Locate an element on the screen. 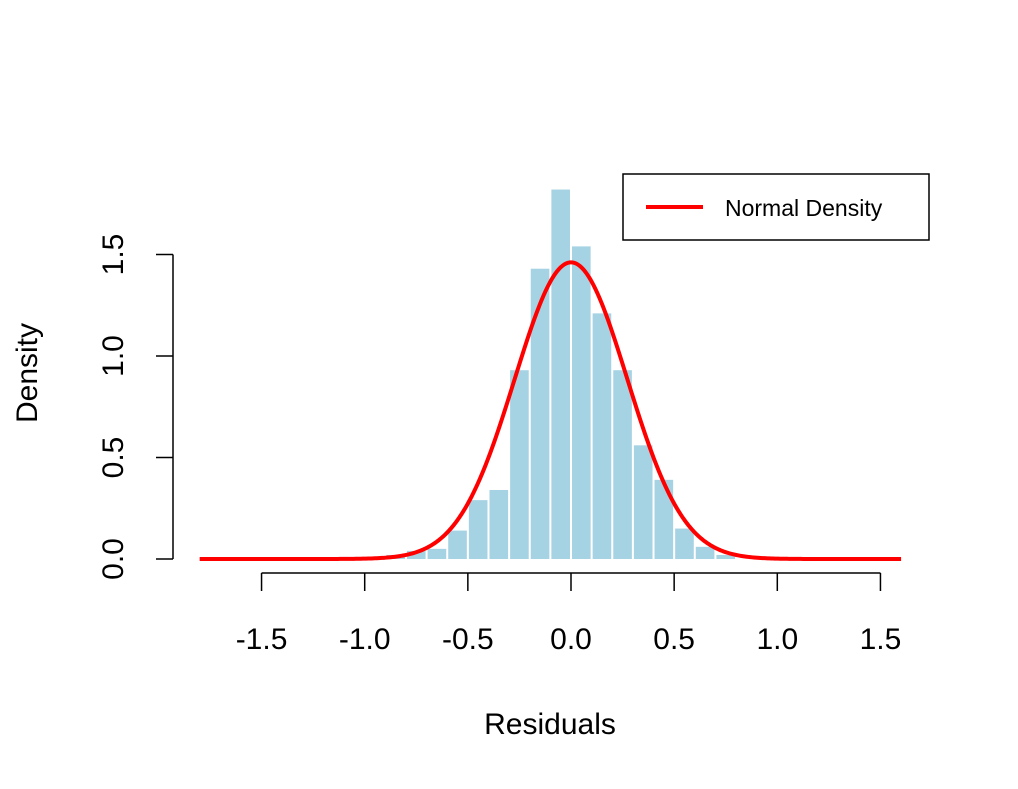 The image size is (1018, 789). x-tick-label: -1.0 is located at coordinates (365, 639).